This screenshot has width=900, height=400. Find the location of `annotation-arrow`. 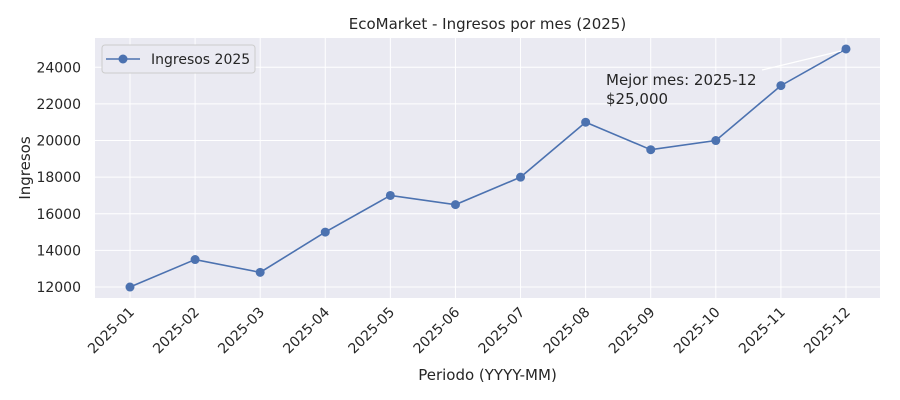

annotation-arrow is located at coordinates (801, 60).